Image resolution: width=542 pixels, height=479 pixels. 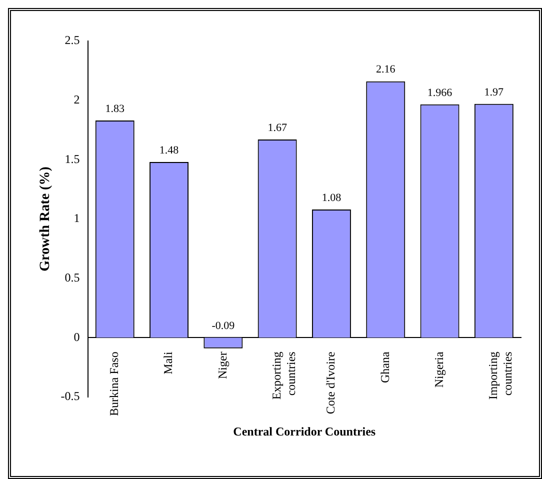 What do you see at coordinates (222, 365) in the screenshot?
I see `x-tick-label: Niger` at bounding box center [222, 365].